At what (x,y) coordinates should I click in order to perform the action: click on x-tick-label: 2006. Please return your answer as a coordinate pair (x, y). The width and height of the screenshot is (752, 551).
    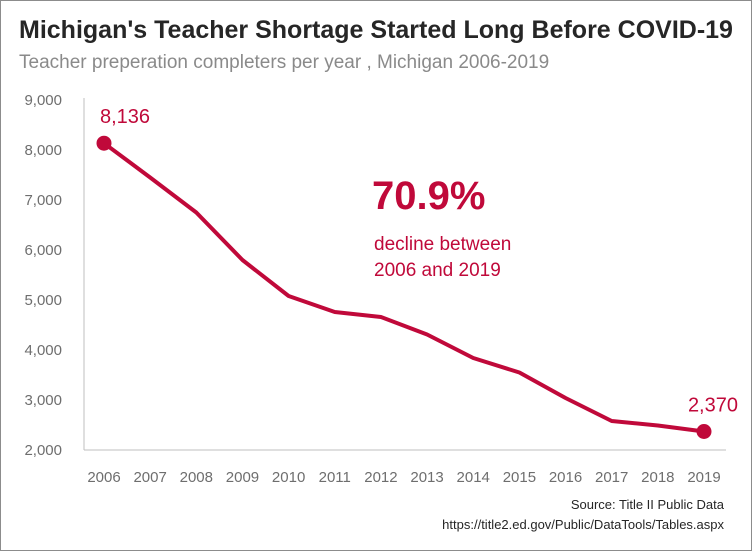
    Looking at the image, I should click on (103, 477).